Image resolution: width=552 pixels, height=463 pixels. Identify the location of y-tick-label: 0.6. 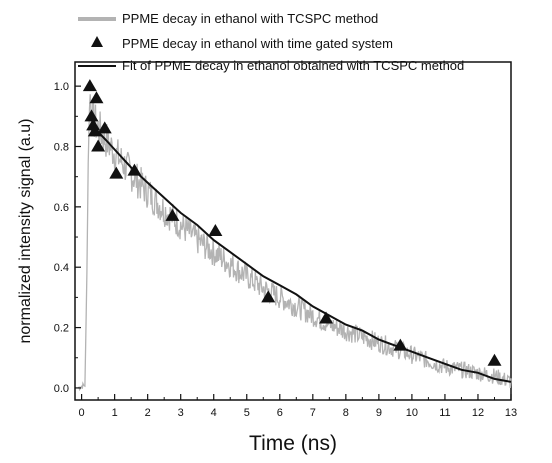
(61, 208).